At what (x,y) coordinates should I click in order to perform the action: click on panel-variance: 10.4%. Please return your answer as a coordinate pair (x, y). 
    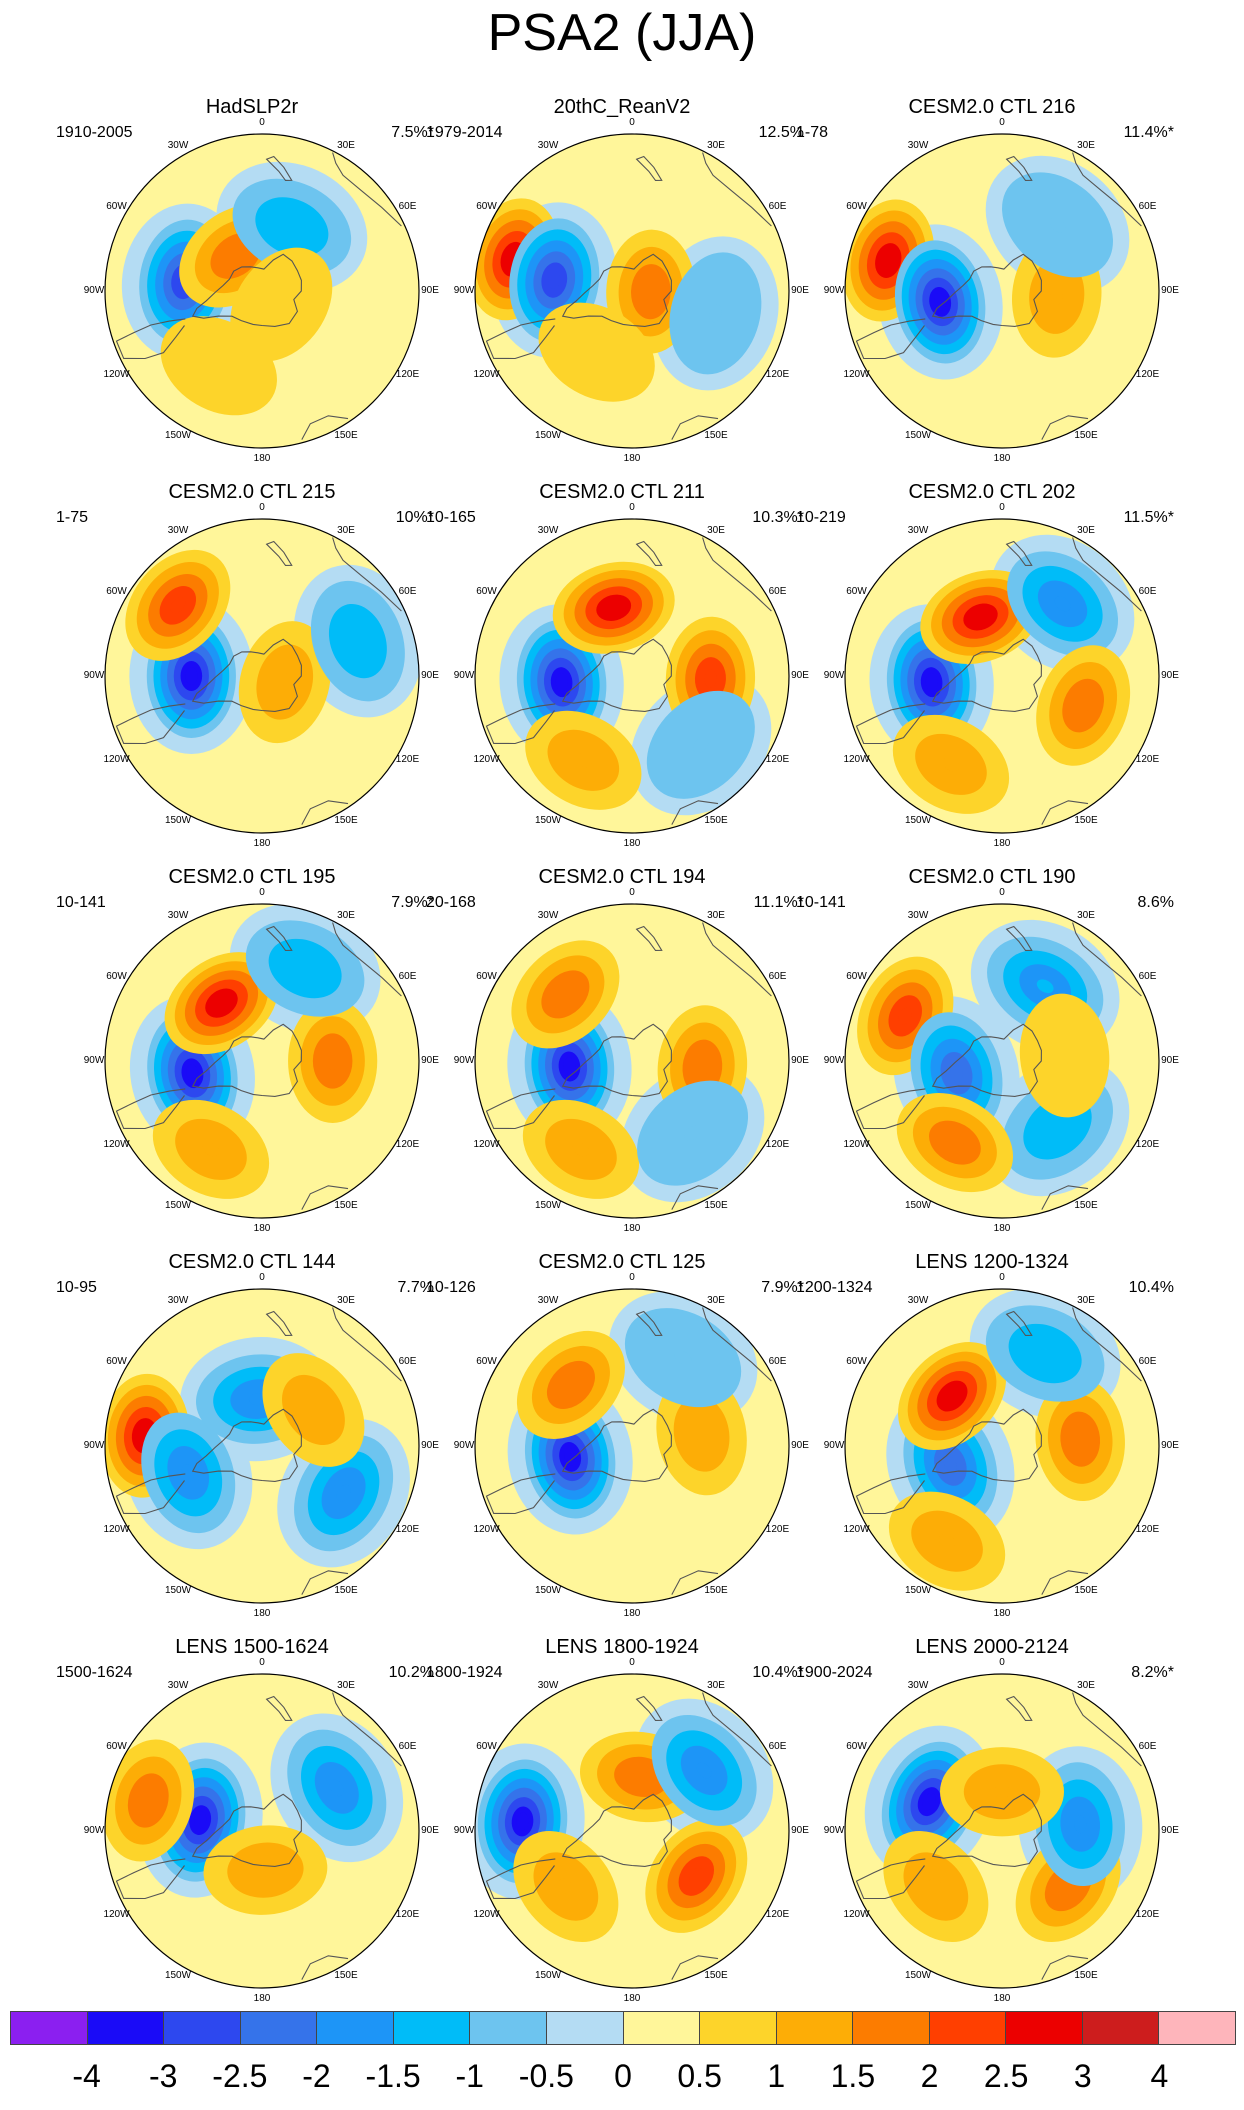
    Looking at the image, I should click on (1151, 1287).